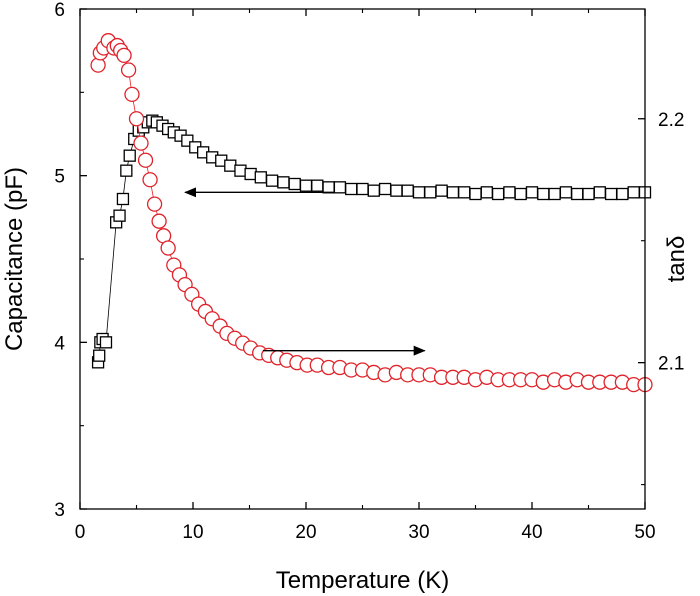  What do you see at coordinates (192, 532) in the screenshot?
I see `x-tick-label: 10` at bounding box center [192, 532].